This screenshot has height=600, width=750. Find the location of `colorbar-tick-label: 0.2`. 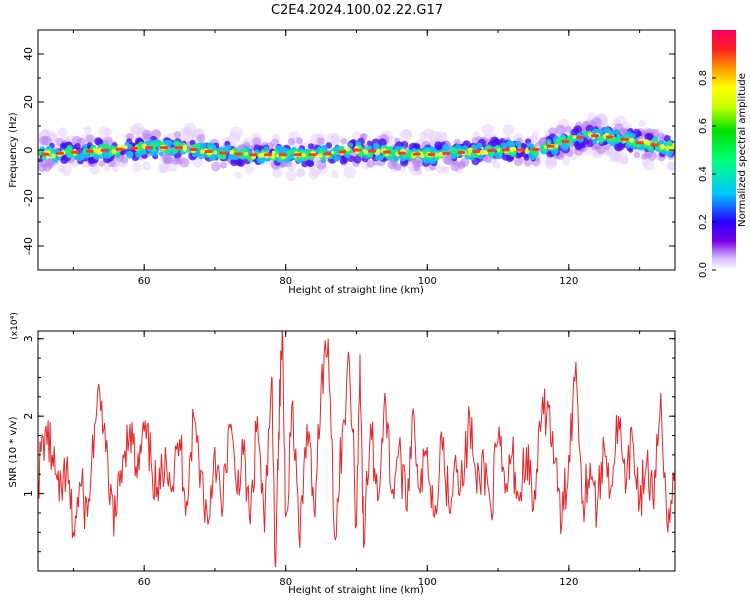

colorbar-tick-label: 0.2 is located at coordinates (703, 222).